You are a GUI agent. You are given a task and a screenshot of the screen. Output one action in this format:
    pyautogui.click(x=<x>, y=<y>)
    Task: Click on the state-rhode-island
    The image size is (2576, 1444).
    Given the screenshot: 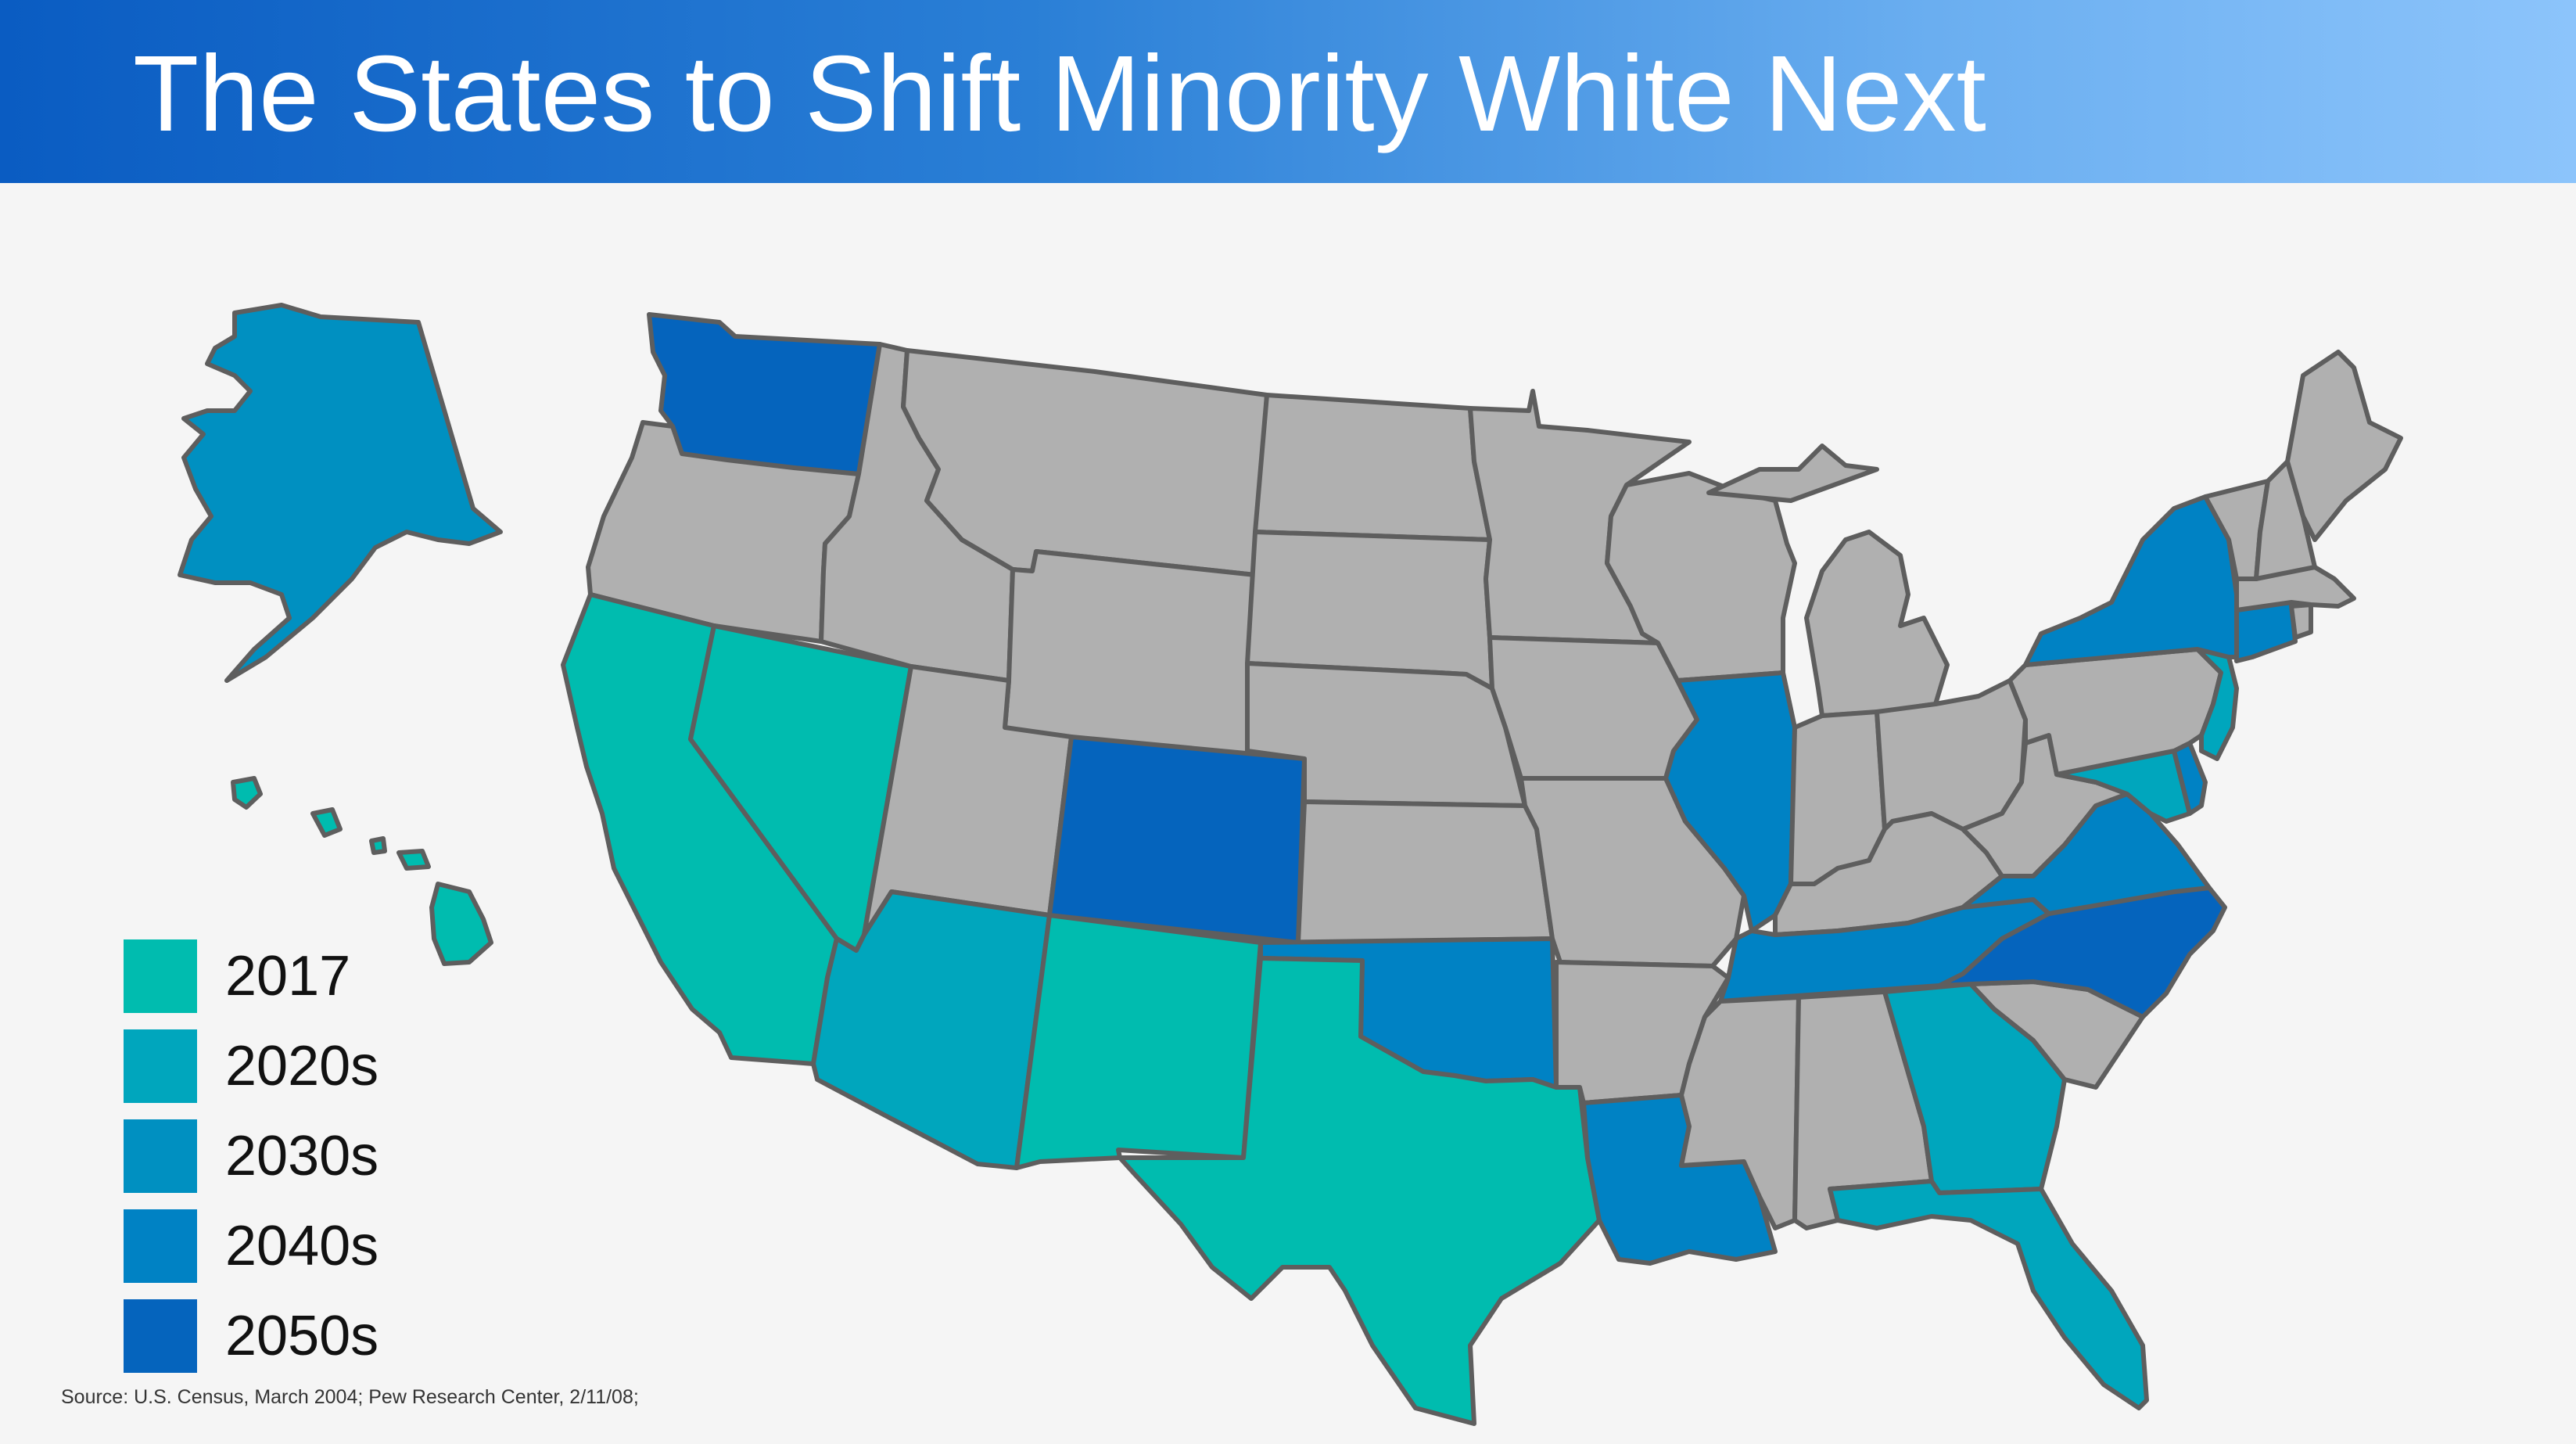 What is the action you would take?
    pyautogui.click(x=2301, y=621)
    